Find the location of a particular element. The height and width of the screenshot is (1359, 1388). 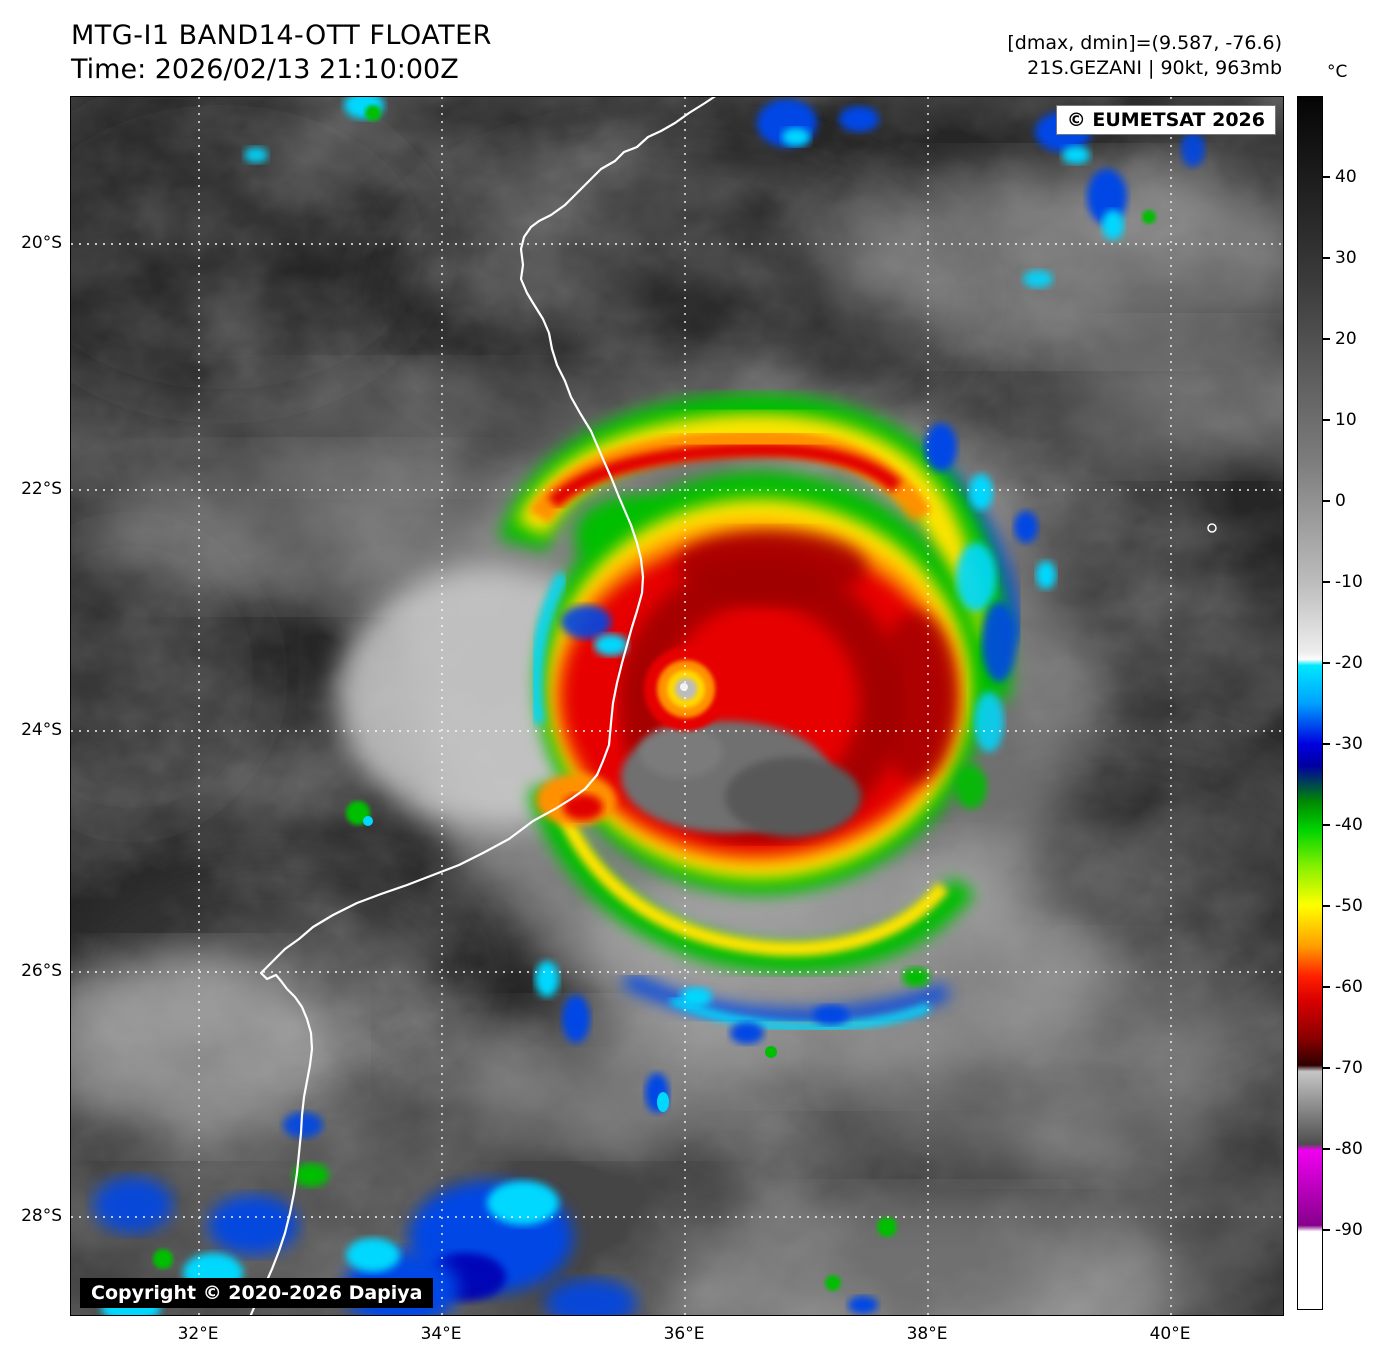

colorbar-tick: 20 is located at coordinates (1340, 339).